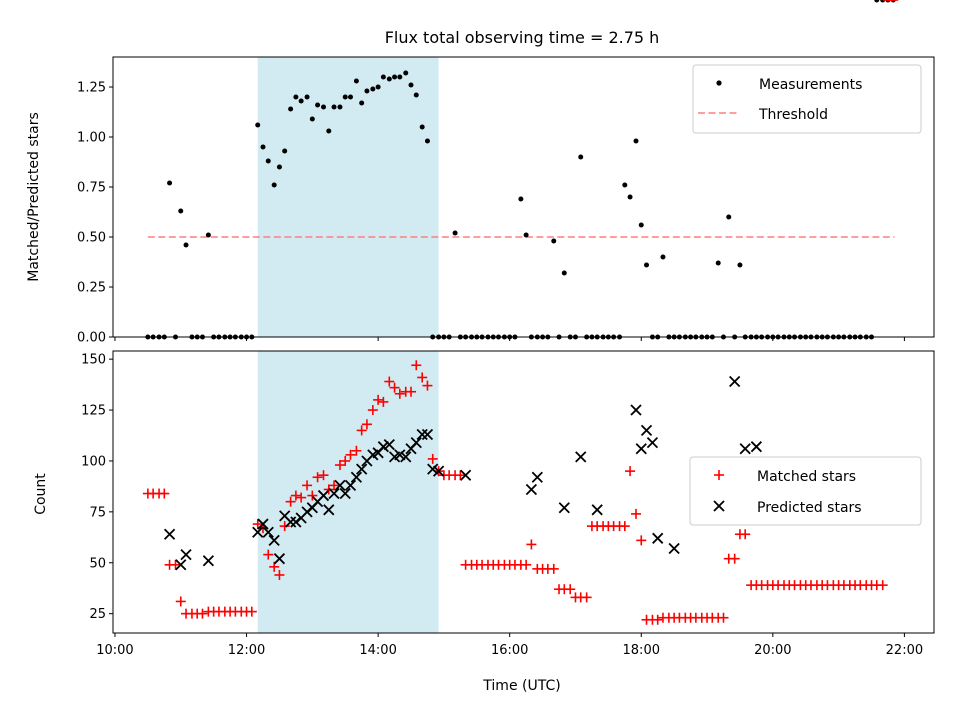 The height and width of the screenshot is (720, 960). What do you see at coordinates (805, 491) in the screenshot?
I see `bottom-legend-box` at bounding box center [805, 491].